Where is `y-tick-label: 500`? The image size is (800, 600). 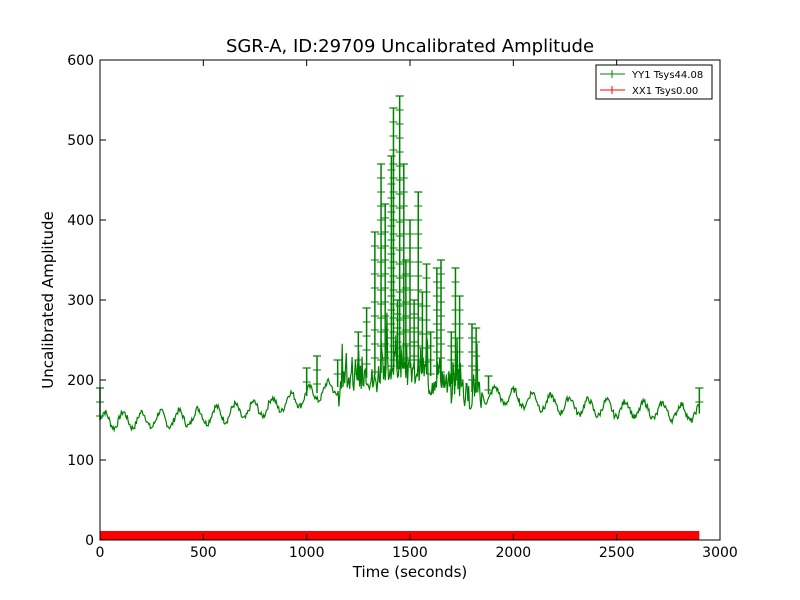 y-tick-label: 500 is located at coordinates (80, 141).